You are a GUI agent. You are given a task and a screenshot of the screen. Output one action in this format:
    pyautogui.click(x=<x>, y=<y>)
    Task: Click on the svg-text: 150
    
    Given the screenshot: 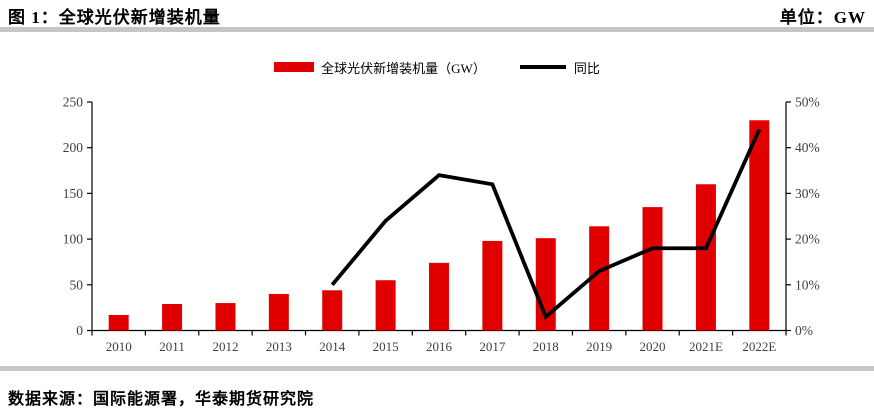 What is the action you would take?
    pyautogui.click(x=73, y=193)
    